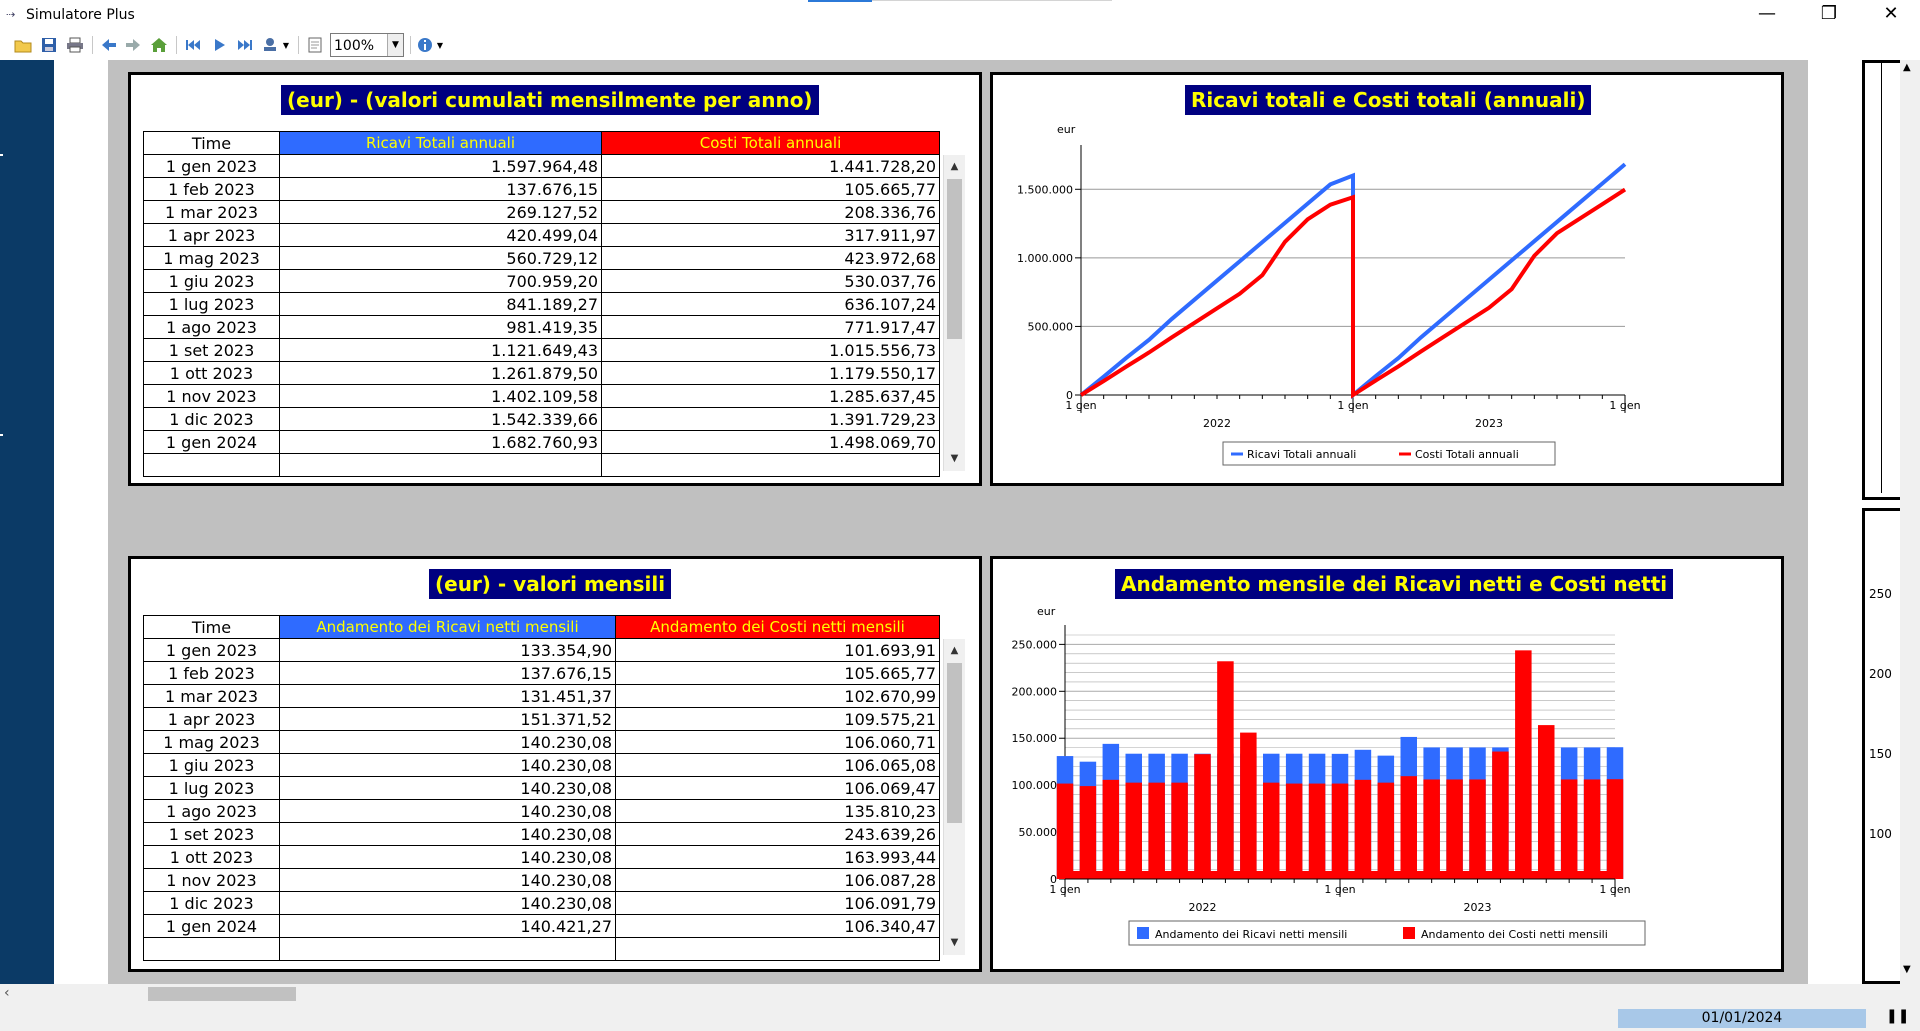  Describe the element at coordinates (159, 45) in the screenshot. I see `home-icon` at that location.